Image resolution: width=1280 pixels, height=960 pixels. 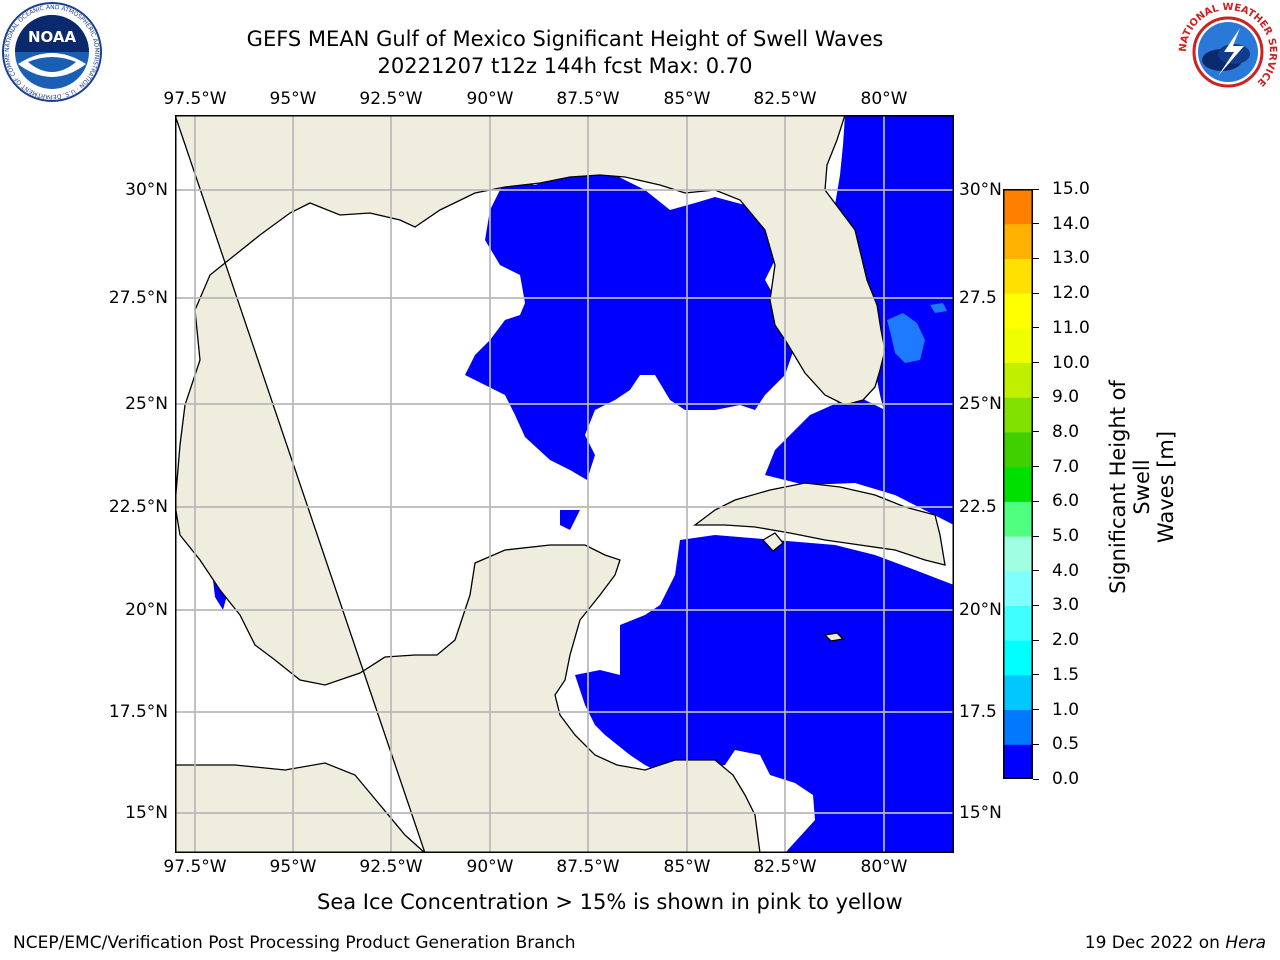 What do you see at coordinates (687, 867) in the screenshot?
I see `lon-tick-bottom: 85°W` at bounding box center [687, 867].